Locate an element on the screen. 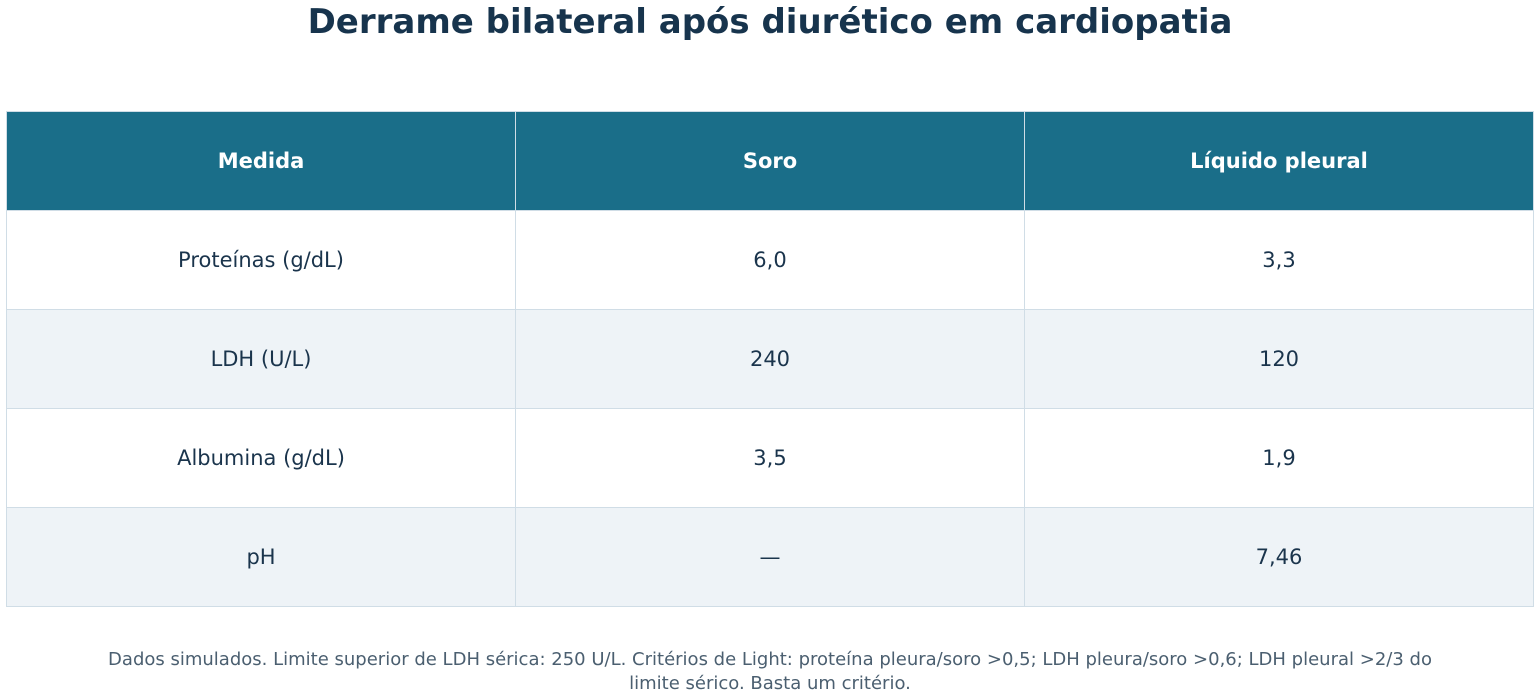 The height and width of the screenshot is (700, 1540). table-cell-serum: — is located at coordinates (770, 557).